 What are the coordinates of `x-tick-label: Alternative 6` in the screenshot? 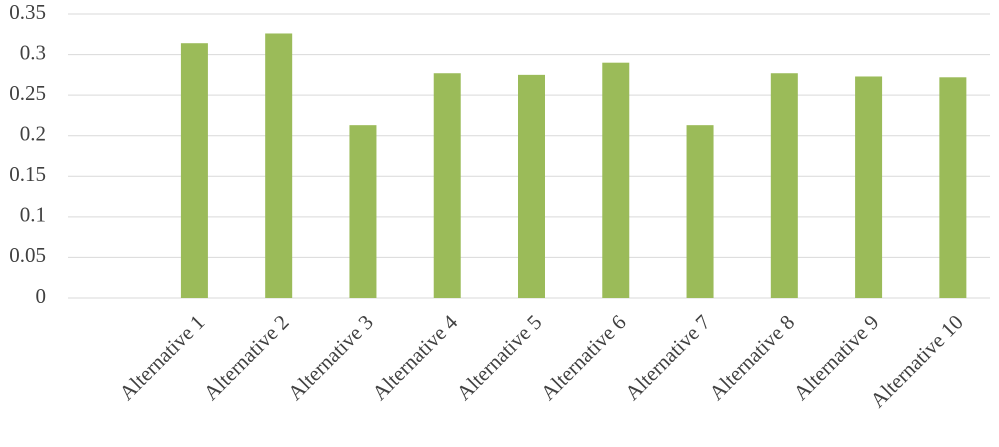 It's located at (583, 357).